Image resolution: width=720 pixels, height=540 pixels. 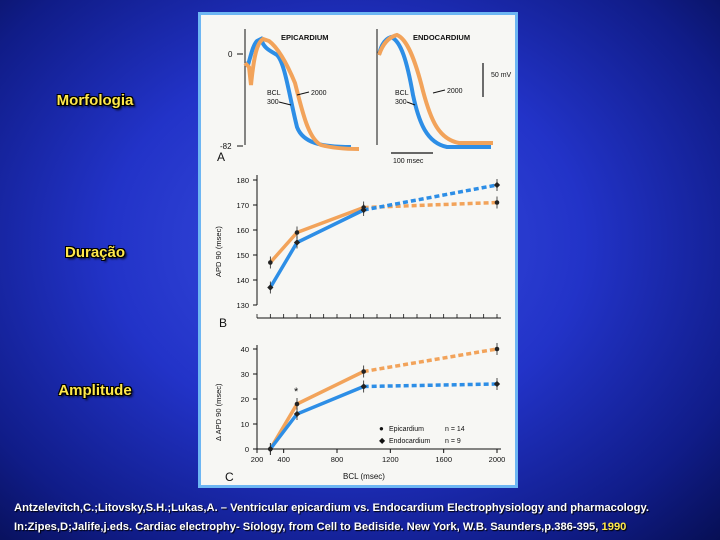 What do you see at coordinates (229, 477) in the screenshot?
I see `panel-c-letter: C` at bounding box center [229, 477].